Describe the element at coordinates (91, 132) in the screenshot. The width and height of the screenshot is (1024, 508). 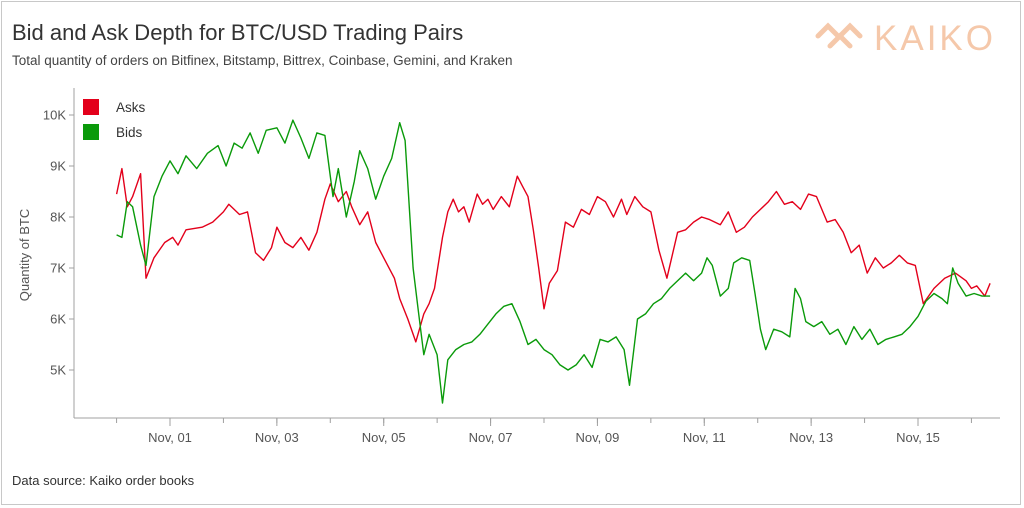
I see `legend-swatch-bids` at that location.